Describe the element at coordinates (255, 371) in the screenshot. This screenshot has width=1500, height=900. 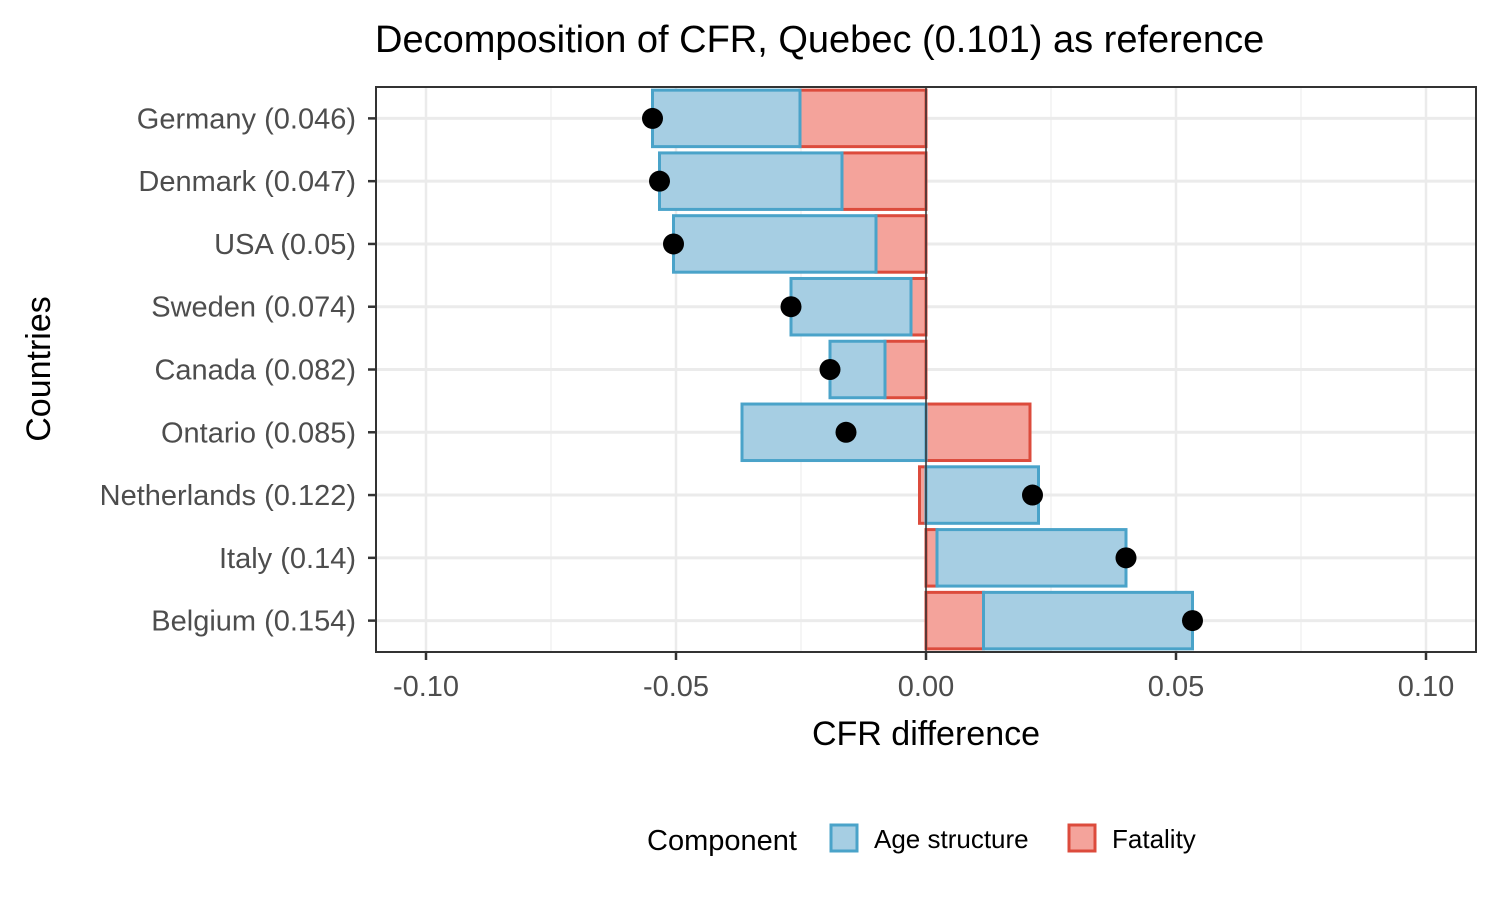
I see `y-tick-label: Canada (0.082)` at that location.